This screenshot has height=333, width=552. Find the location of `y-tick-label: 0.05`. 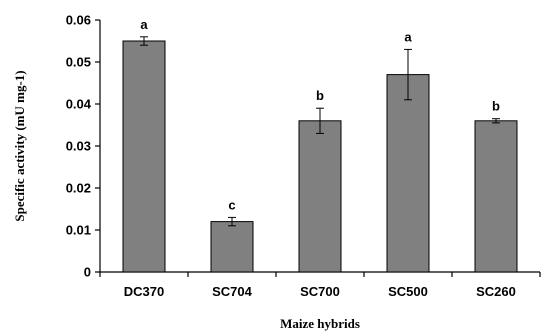

y-tick-label: 0.05 is located at coordinates (78, 62).